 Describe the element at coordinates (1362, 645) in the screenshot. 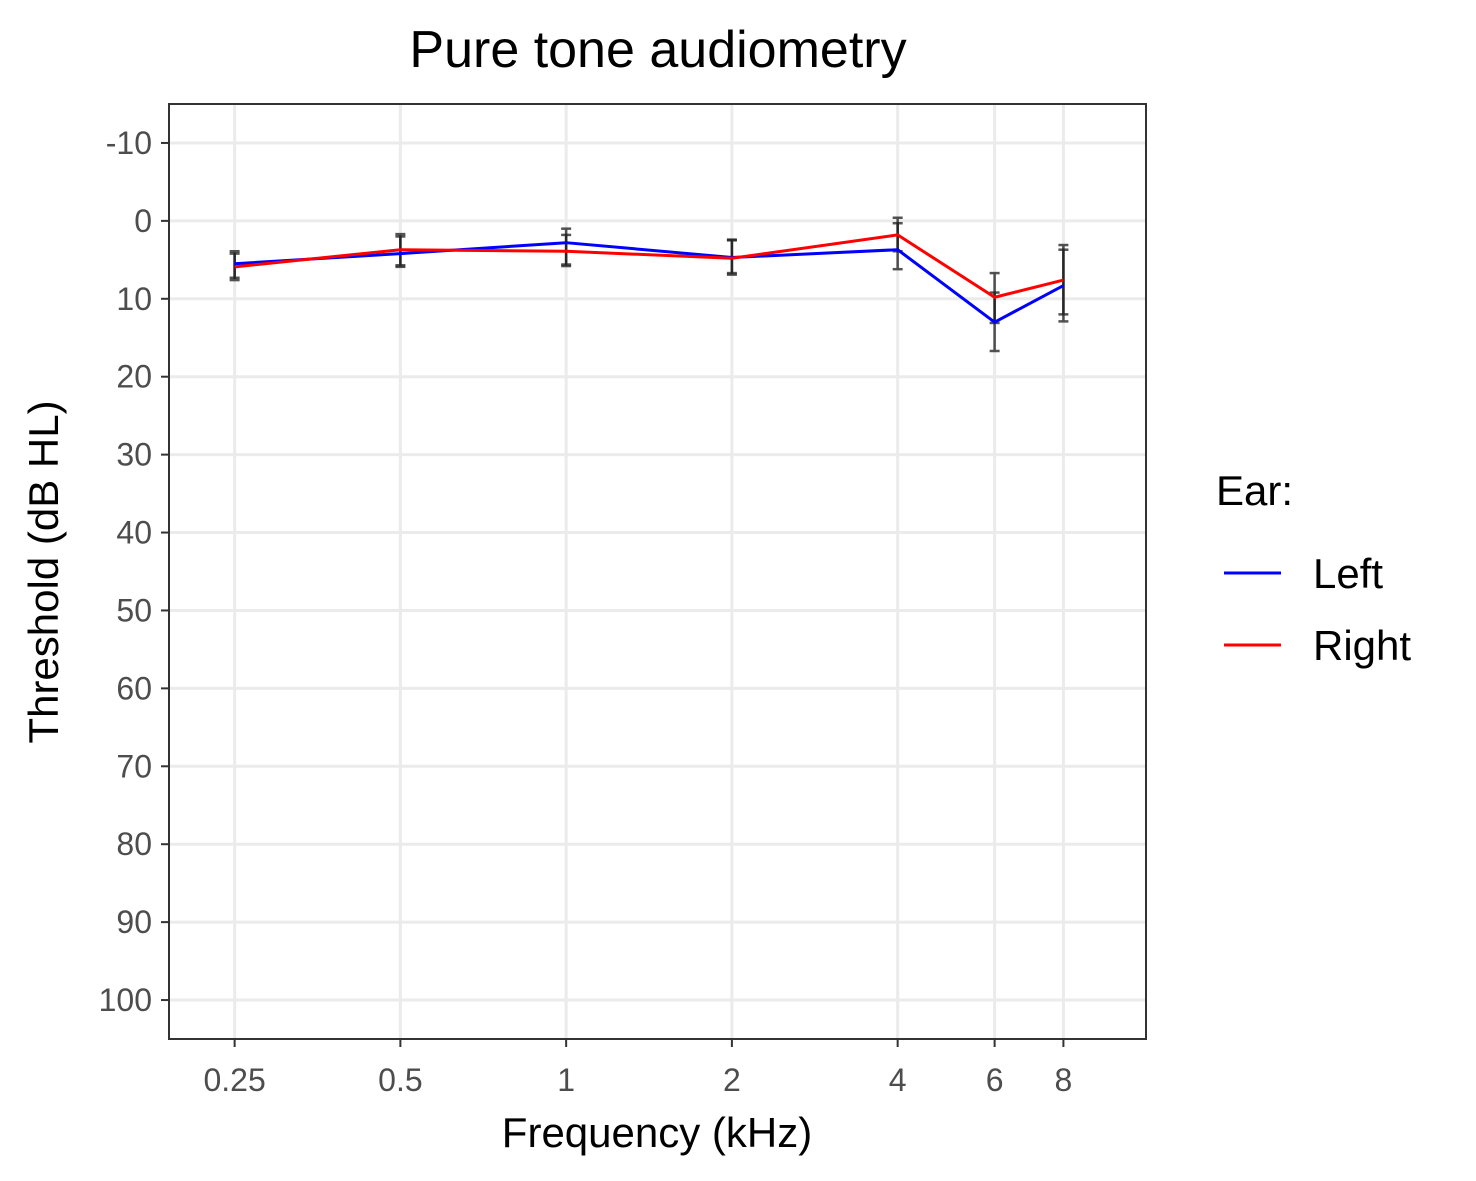

I see `legend-label-right: Right` at that location.